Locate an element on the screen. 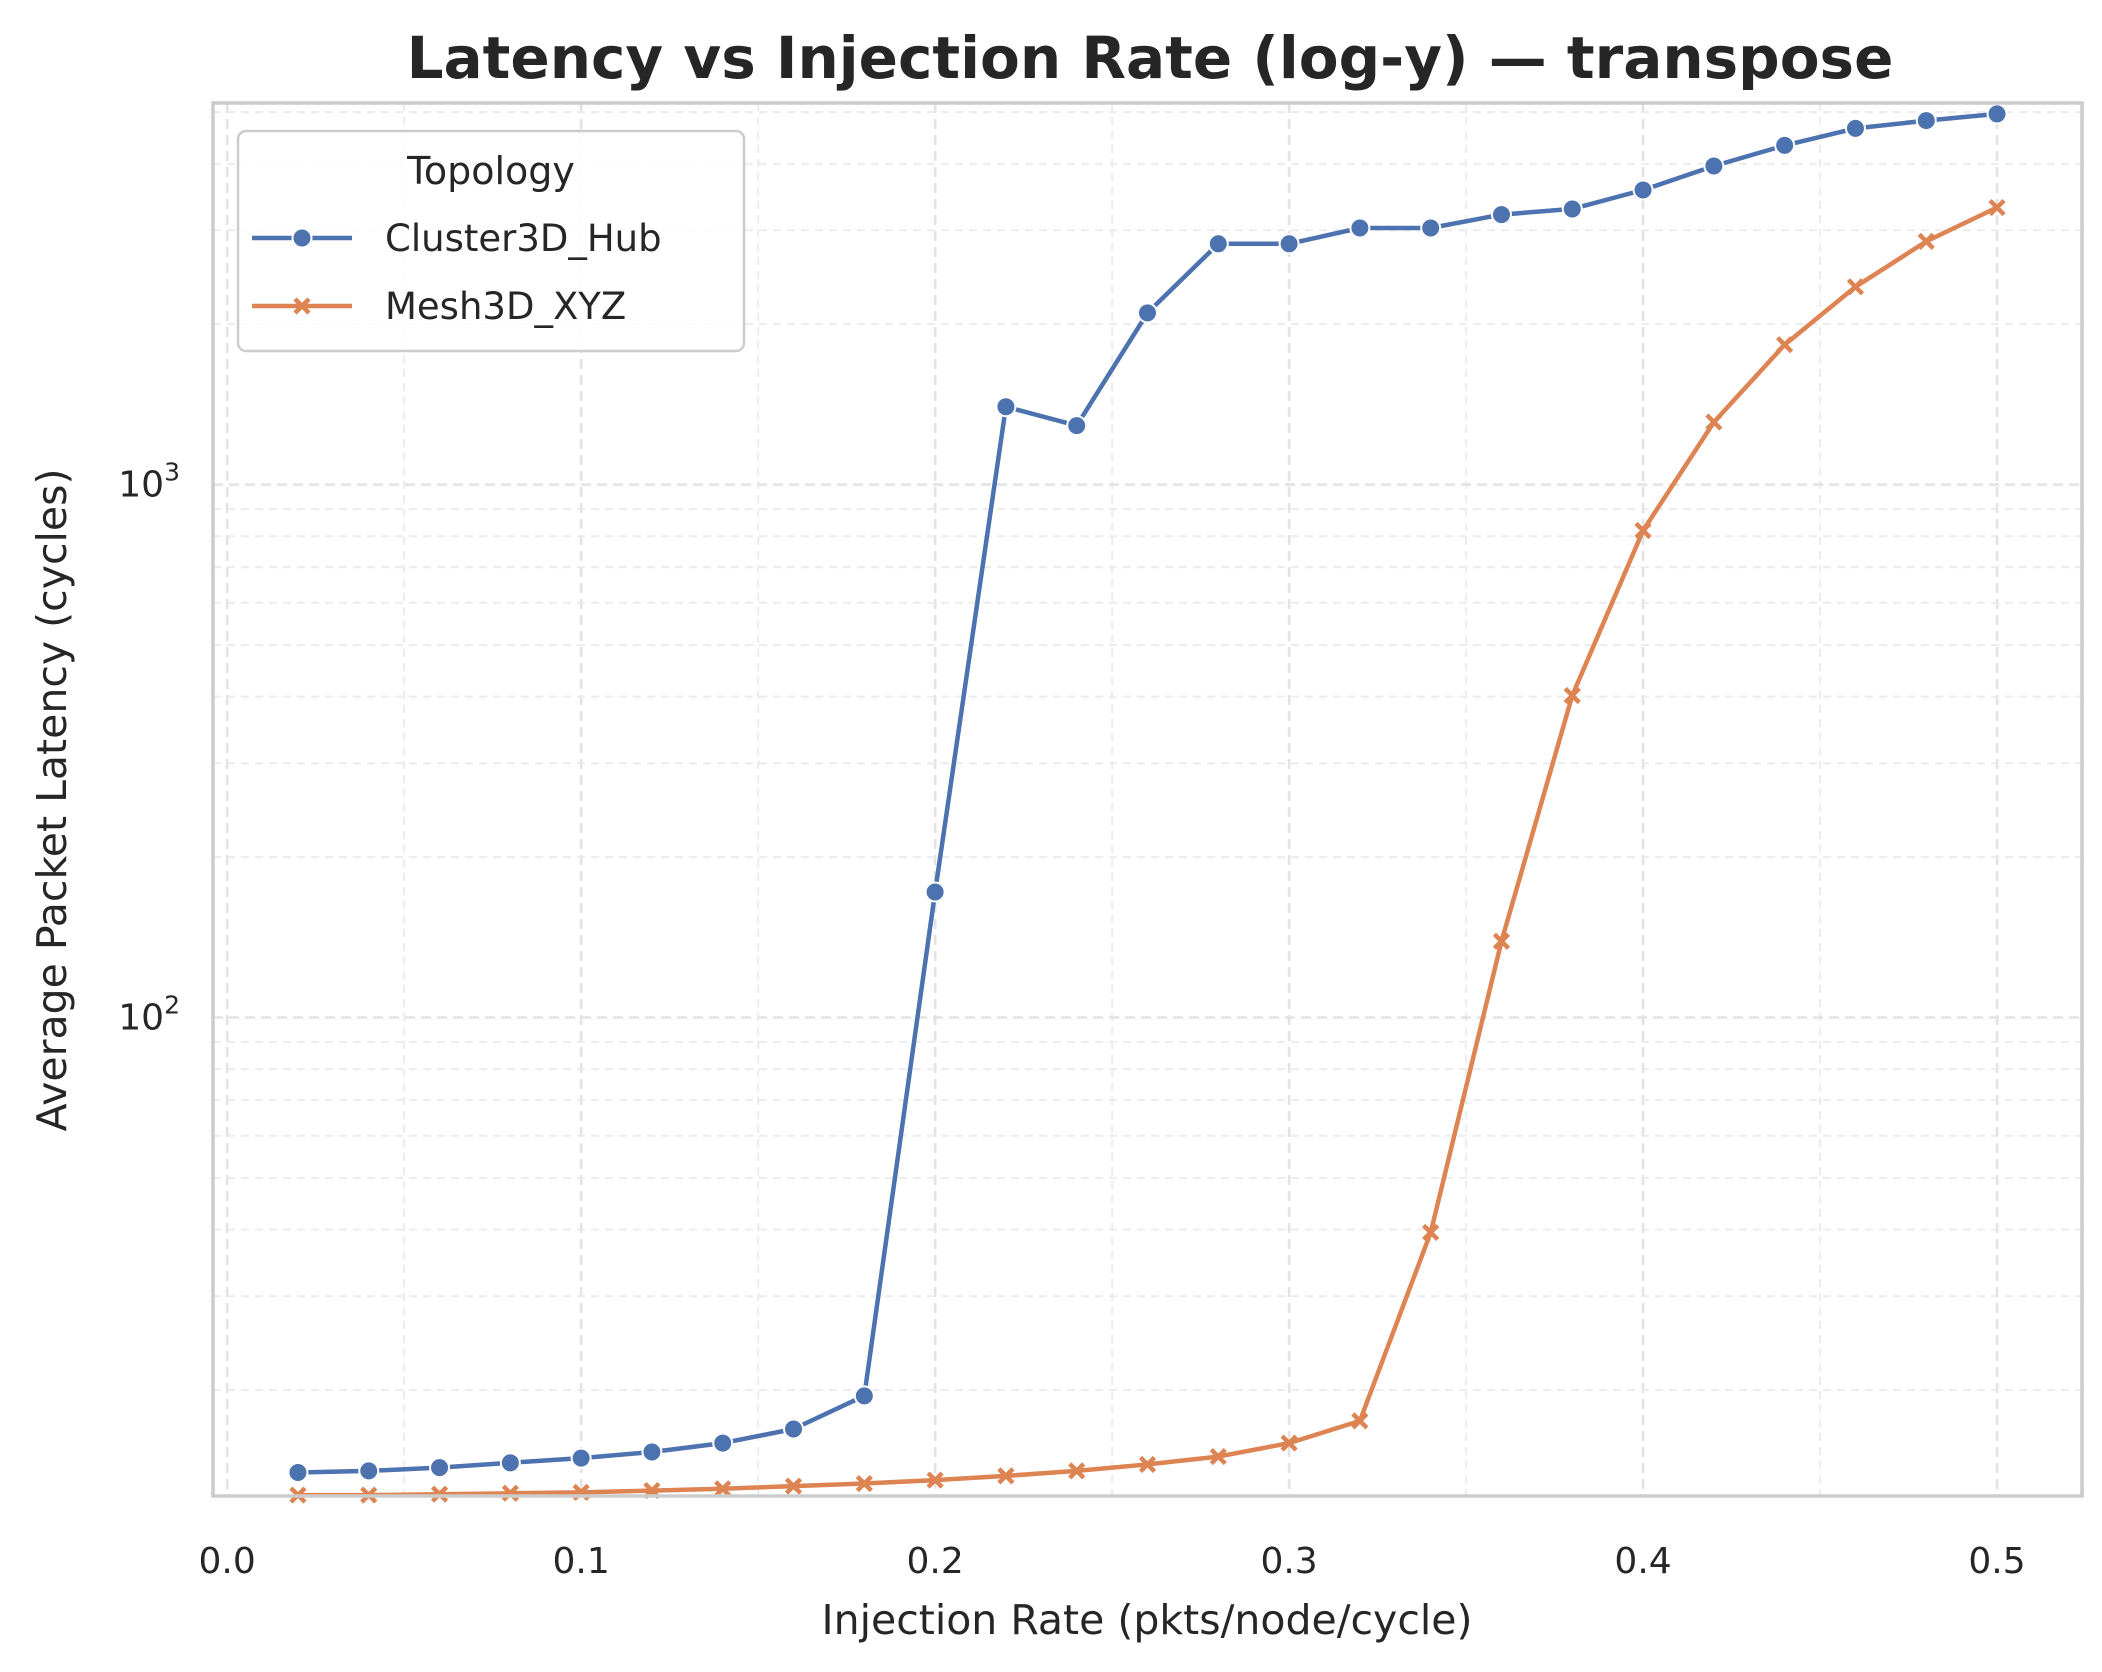 Image resolution: width=2102 pixels, height=1672 pixels. x-tick-label: 0.4 is located at coordinates (1642, 1561).